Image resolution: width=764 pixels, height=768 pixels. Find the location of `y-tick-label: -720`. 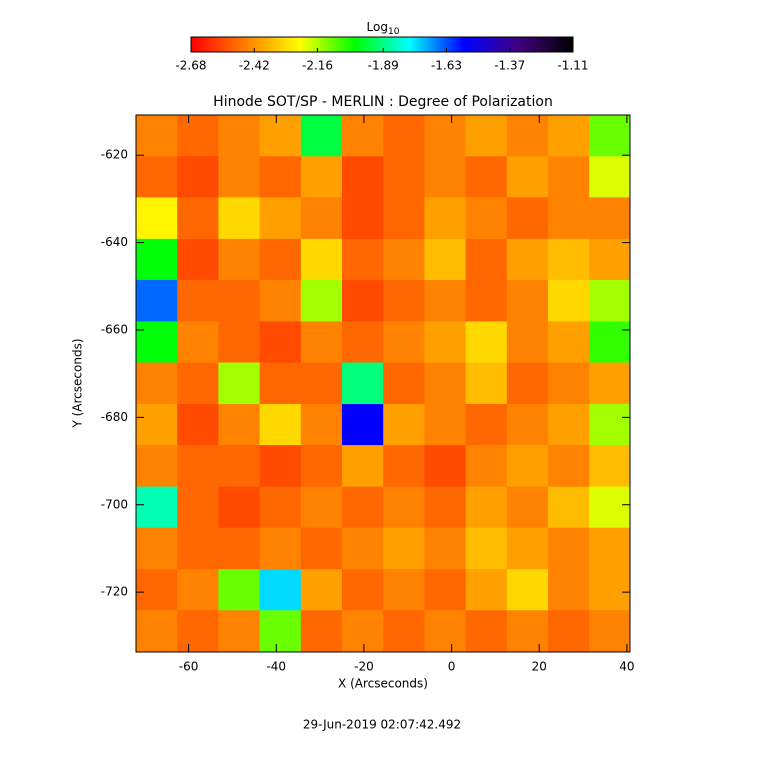

y-tick-label: -720 is located at coordinates (114, 592).